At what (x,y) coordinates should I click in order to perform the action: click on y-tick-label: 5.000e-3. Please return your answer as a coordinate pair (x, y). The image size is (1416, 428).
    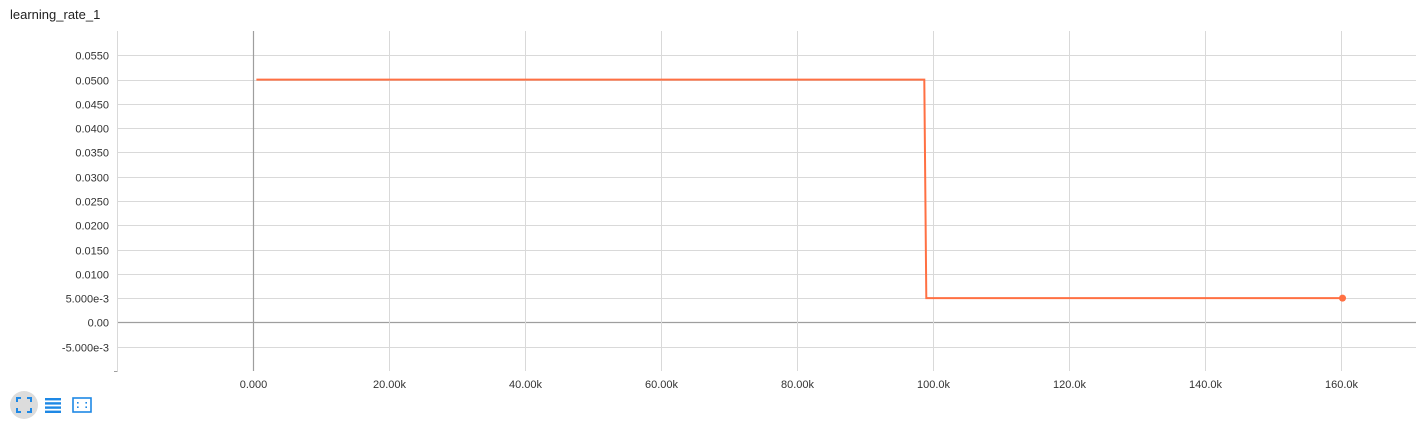
    Looking at the image, I should click on (87, 300).